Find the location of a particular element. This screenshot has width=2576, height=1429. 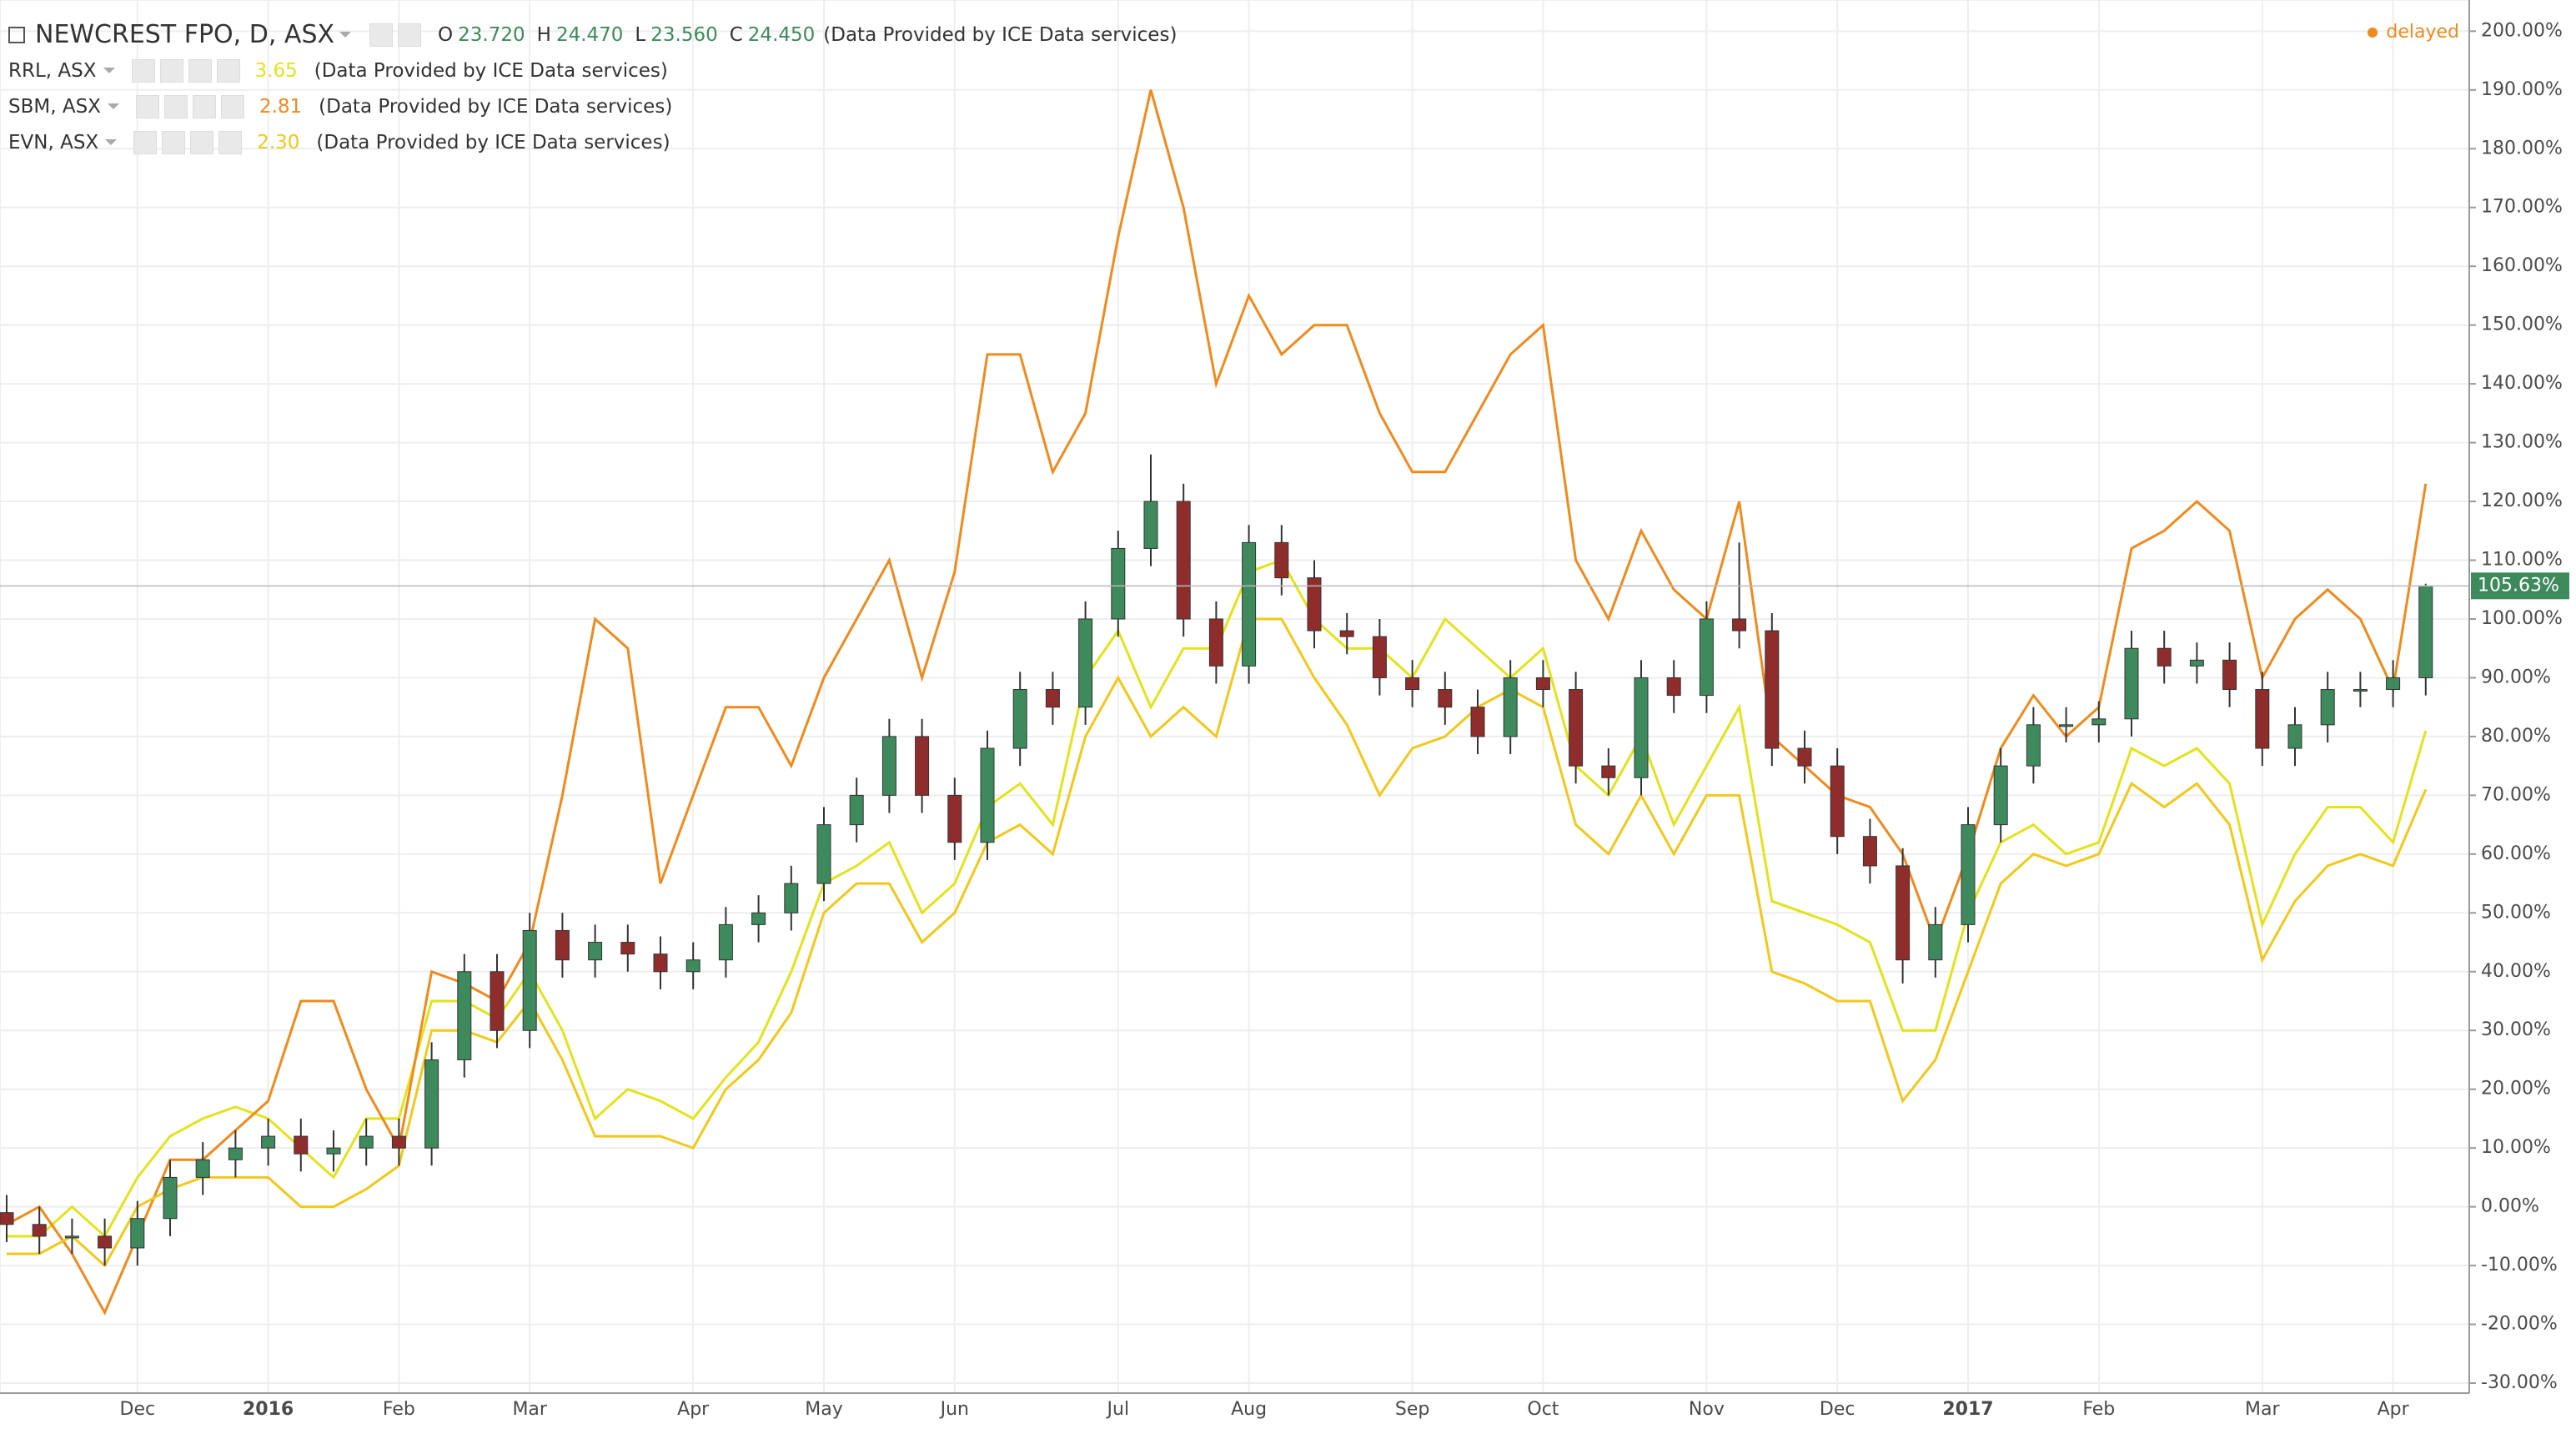

ohlc-value: 24.470 is located at coordinates (589, 34).